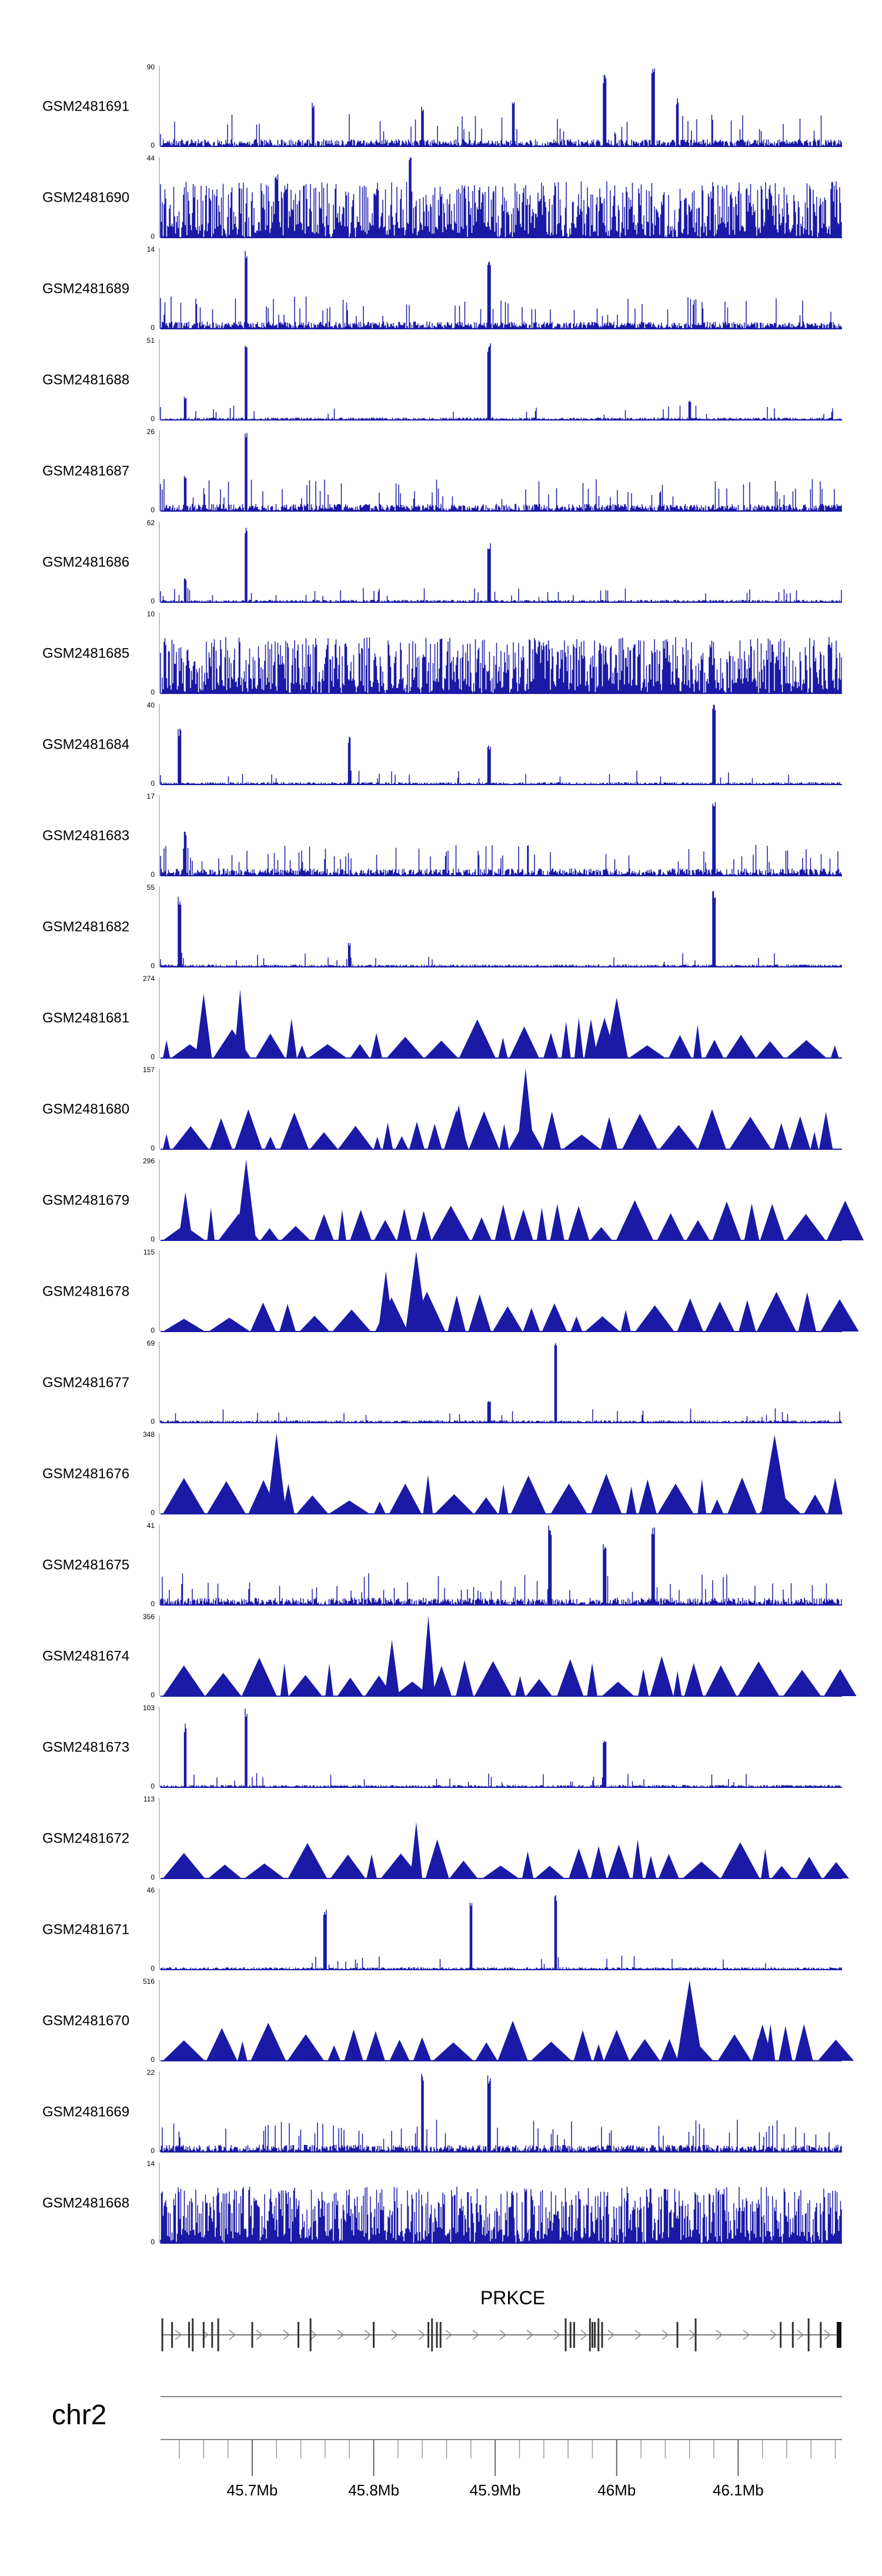 Image resolution: width=882 pixels, height=2576 pixels. Describe the element at coordinates (151, 2164) in the screenshot. I see `track-ymax-label: 14` at that location.